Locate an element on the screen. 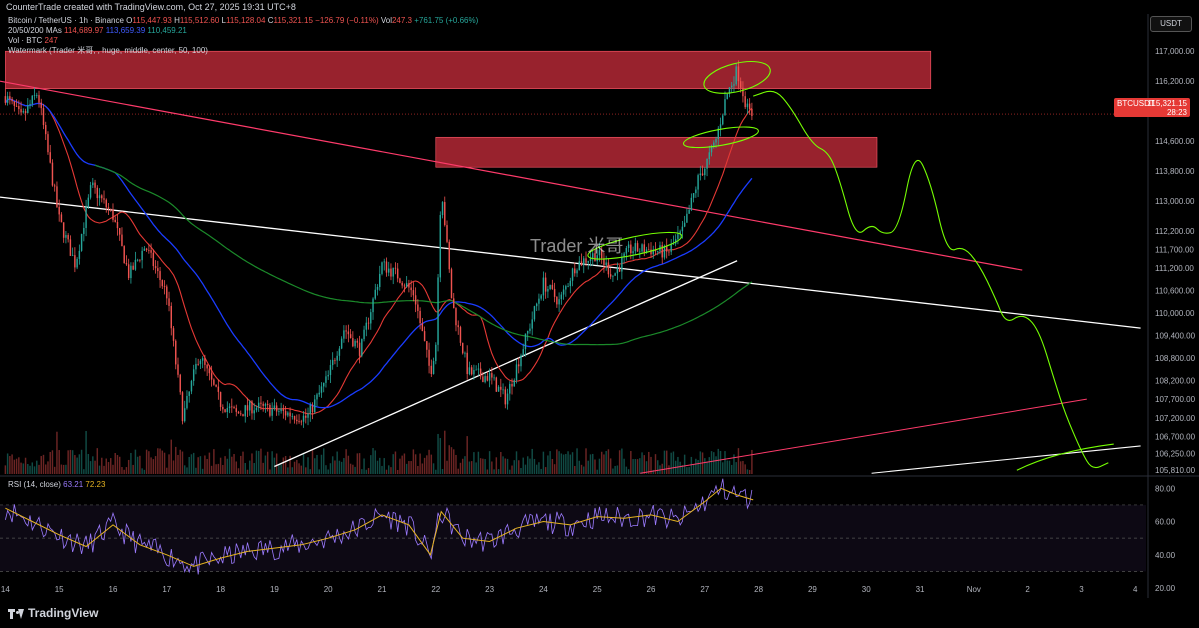  rsi-ma-value: 72.23 is located at coordinates (95, 484).